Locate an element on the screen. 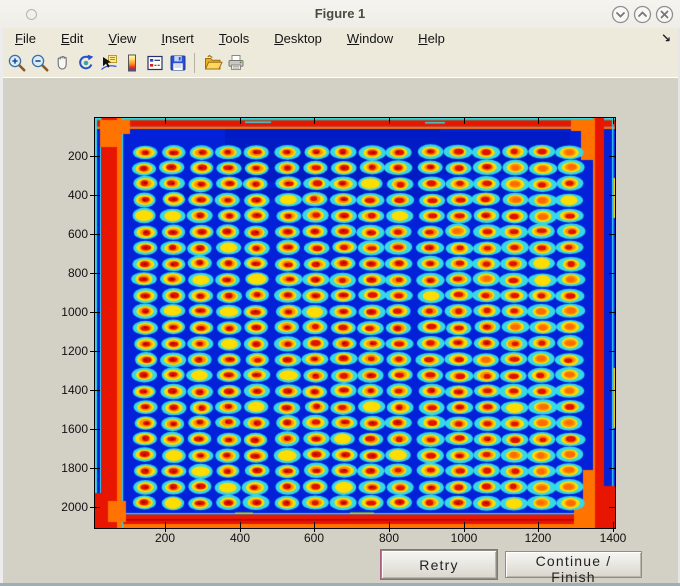  toolbar-separator is located at coordinates (194, 63).